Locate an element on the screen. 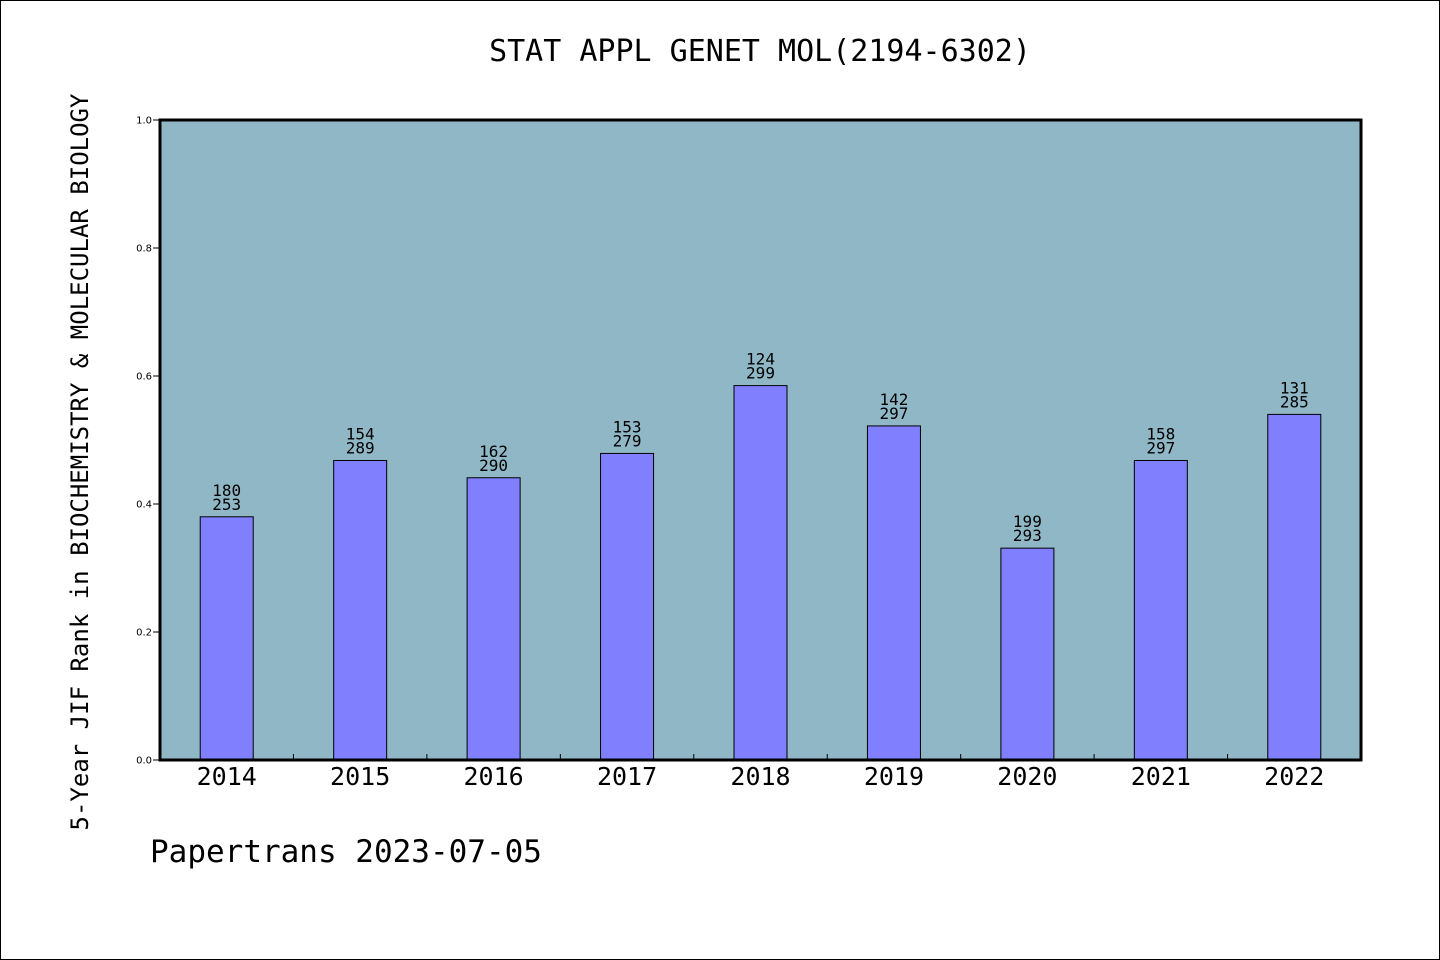 The height and width of the screenshot is (960, 1440). y-tick-label: 0.0 is located at coordinates (144, 761).